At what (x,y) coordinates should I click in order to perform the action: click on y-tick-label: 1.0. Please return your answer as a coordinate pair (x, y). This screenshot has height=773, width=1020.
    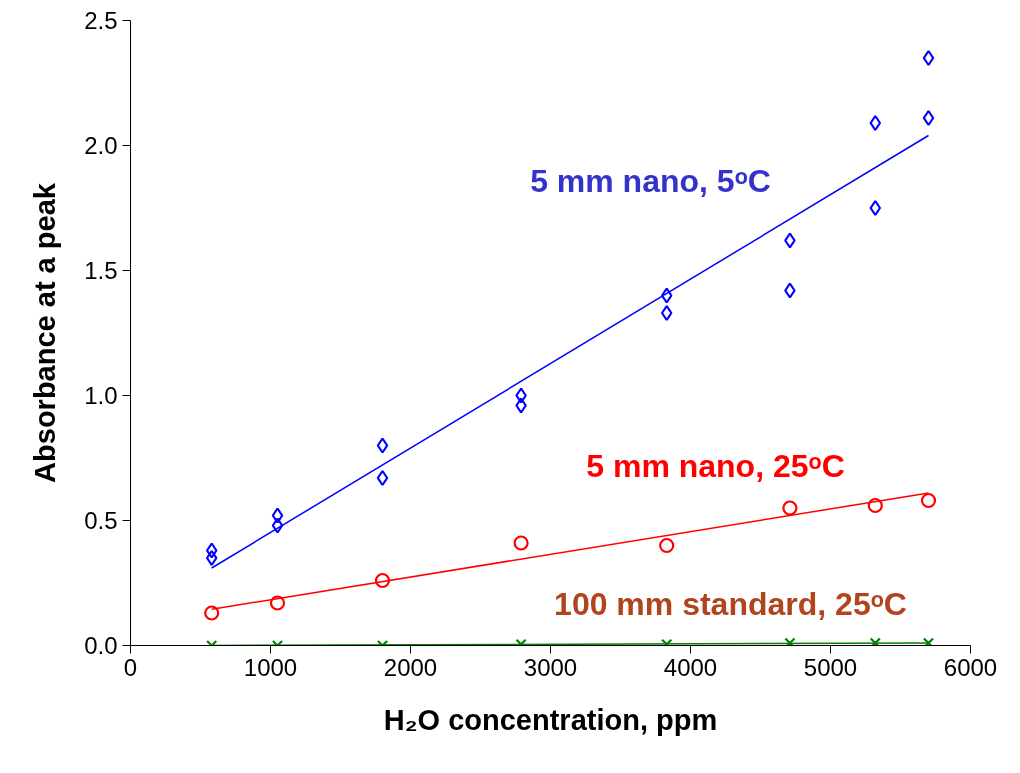
    Looking at the image, I should click on (101, 395).